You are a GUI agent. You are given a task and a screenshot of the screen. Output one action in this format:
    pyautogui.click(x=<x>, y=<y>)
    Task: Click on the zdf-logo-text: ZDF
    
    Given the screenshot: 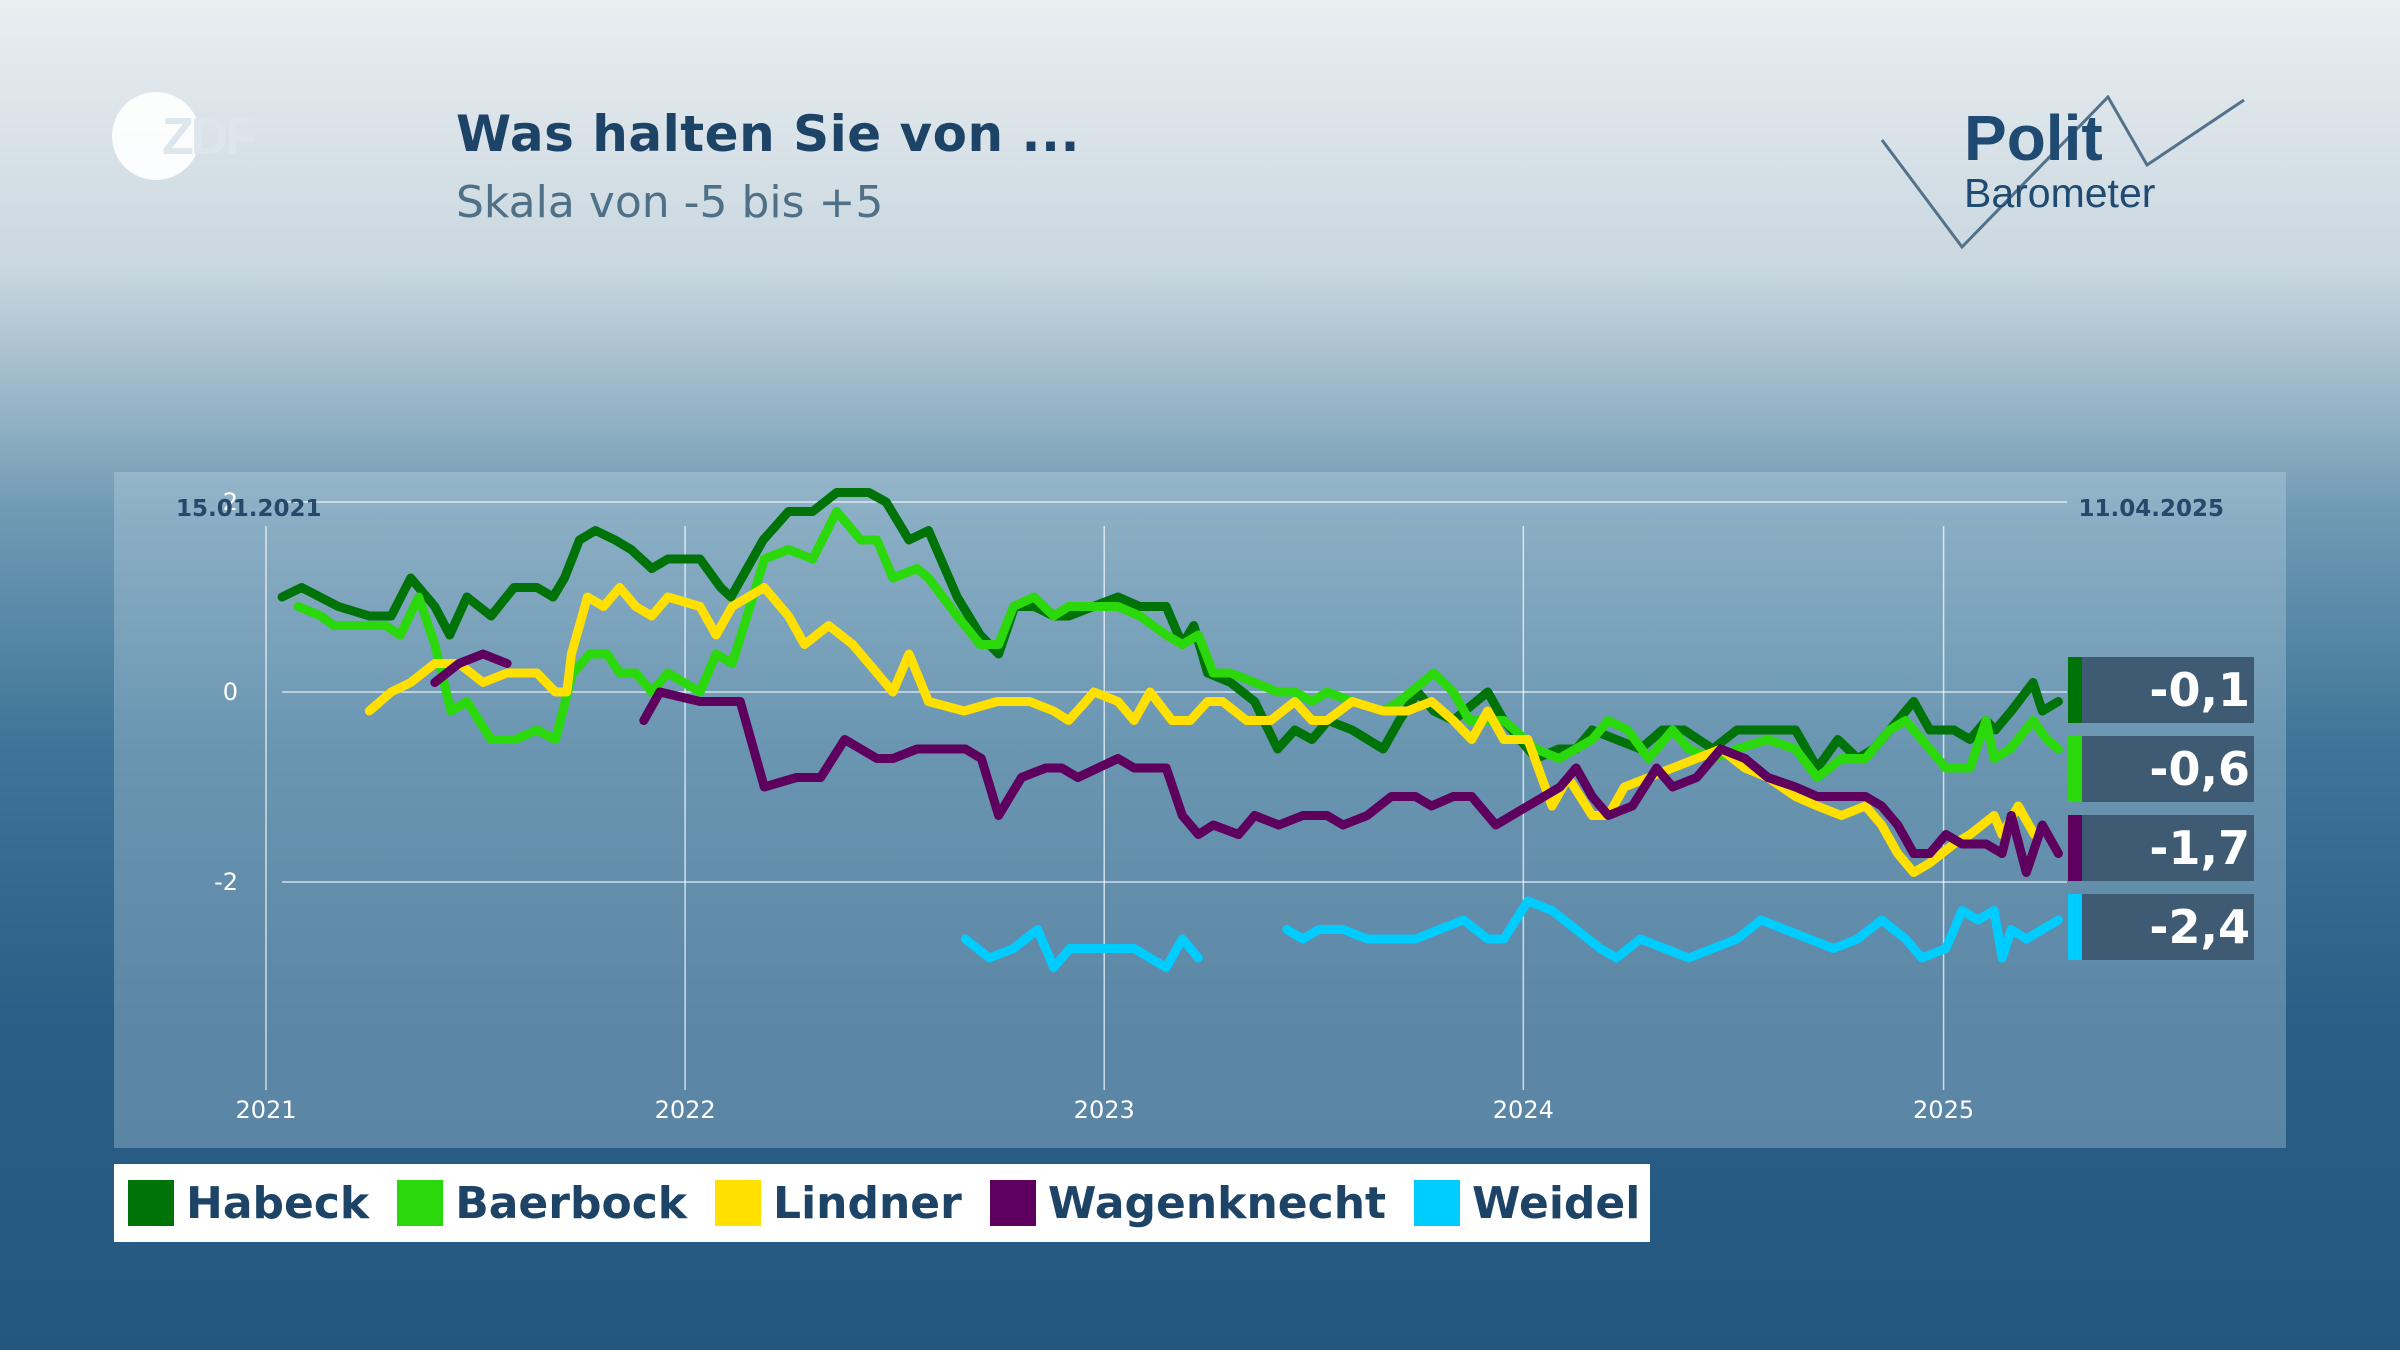 What is the action you would take?
    pyautogui.click(x=208, y=137)
    